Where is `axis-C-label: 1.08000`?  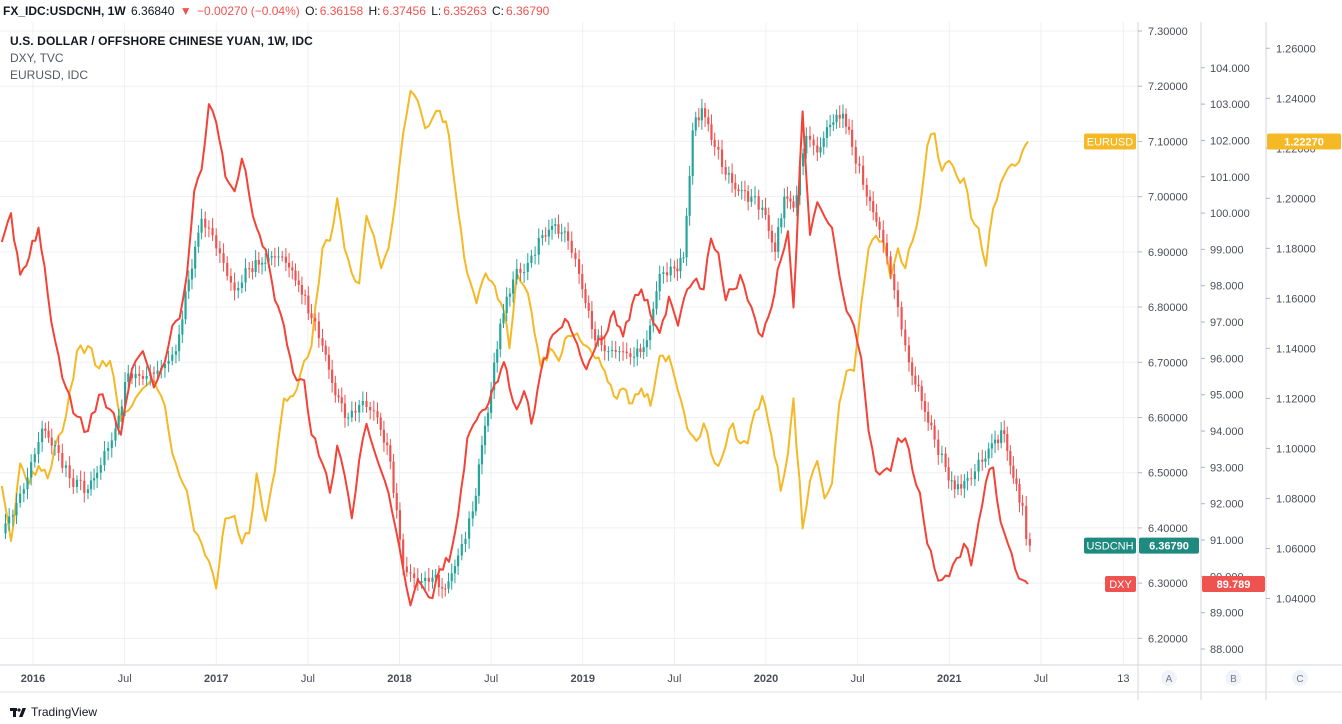 axis-C-label: 1.08000 is located at coordinates (1296, 499).